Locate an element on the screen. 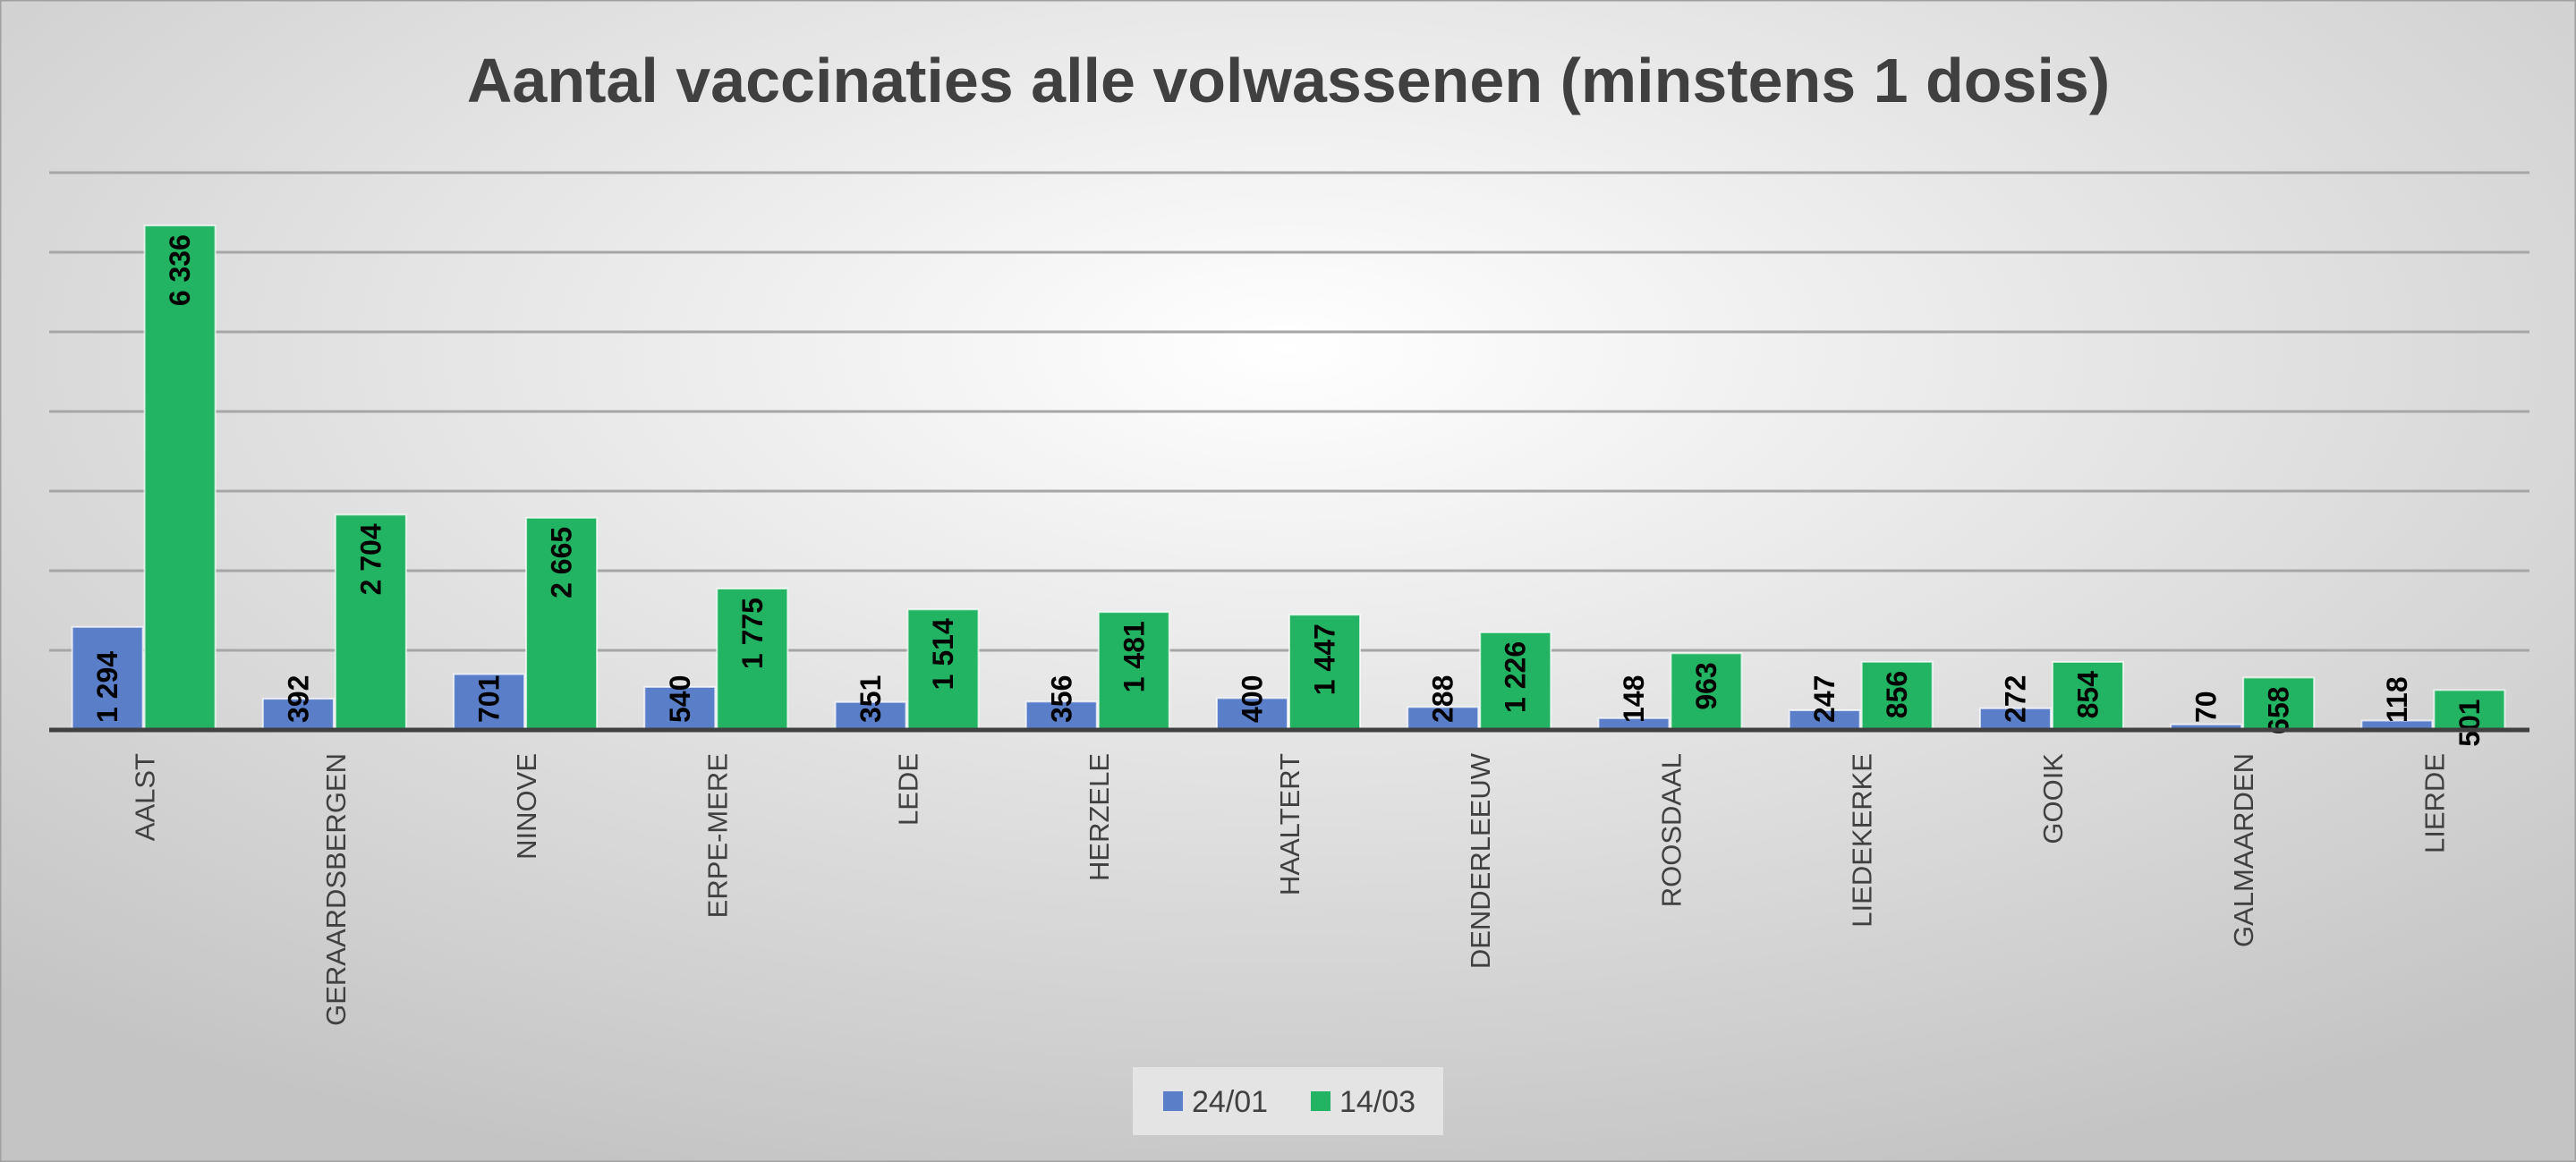  bar-14-03-geraardsbergen is located at coordinates (370, 622).